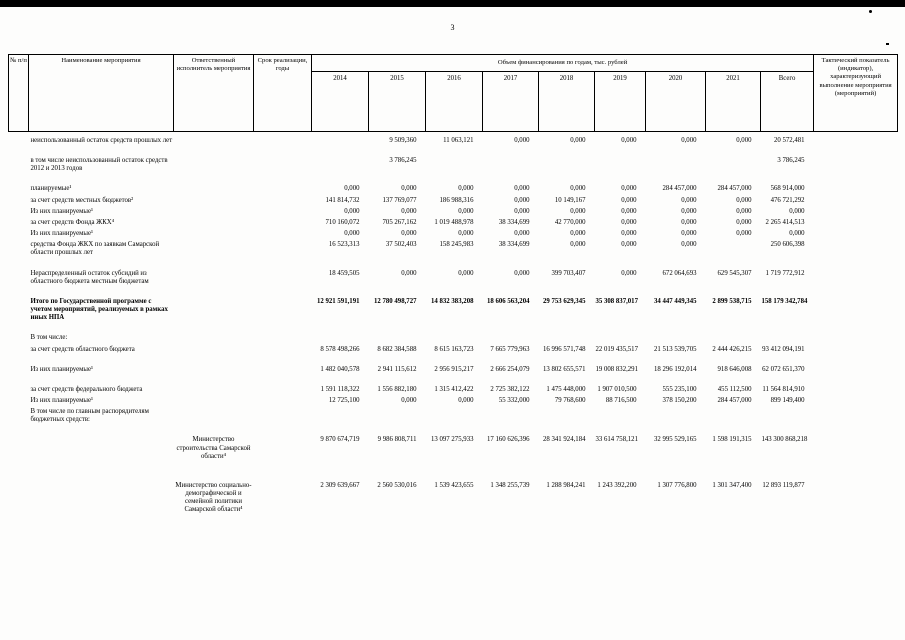  What do you see at coordinates (454, 389) in the screenshot?
I see `cell-value: 1 315 412,422` at bounding box center [454, 389].